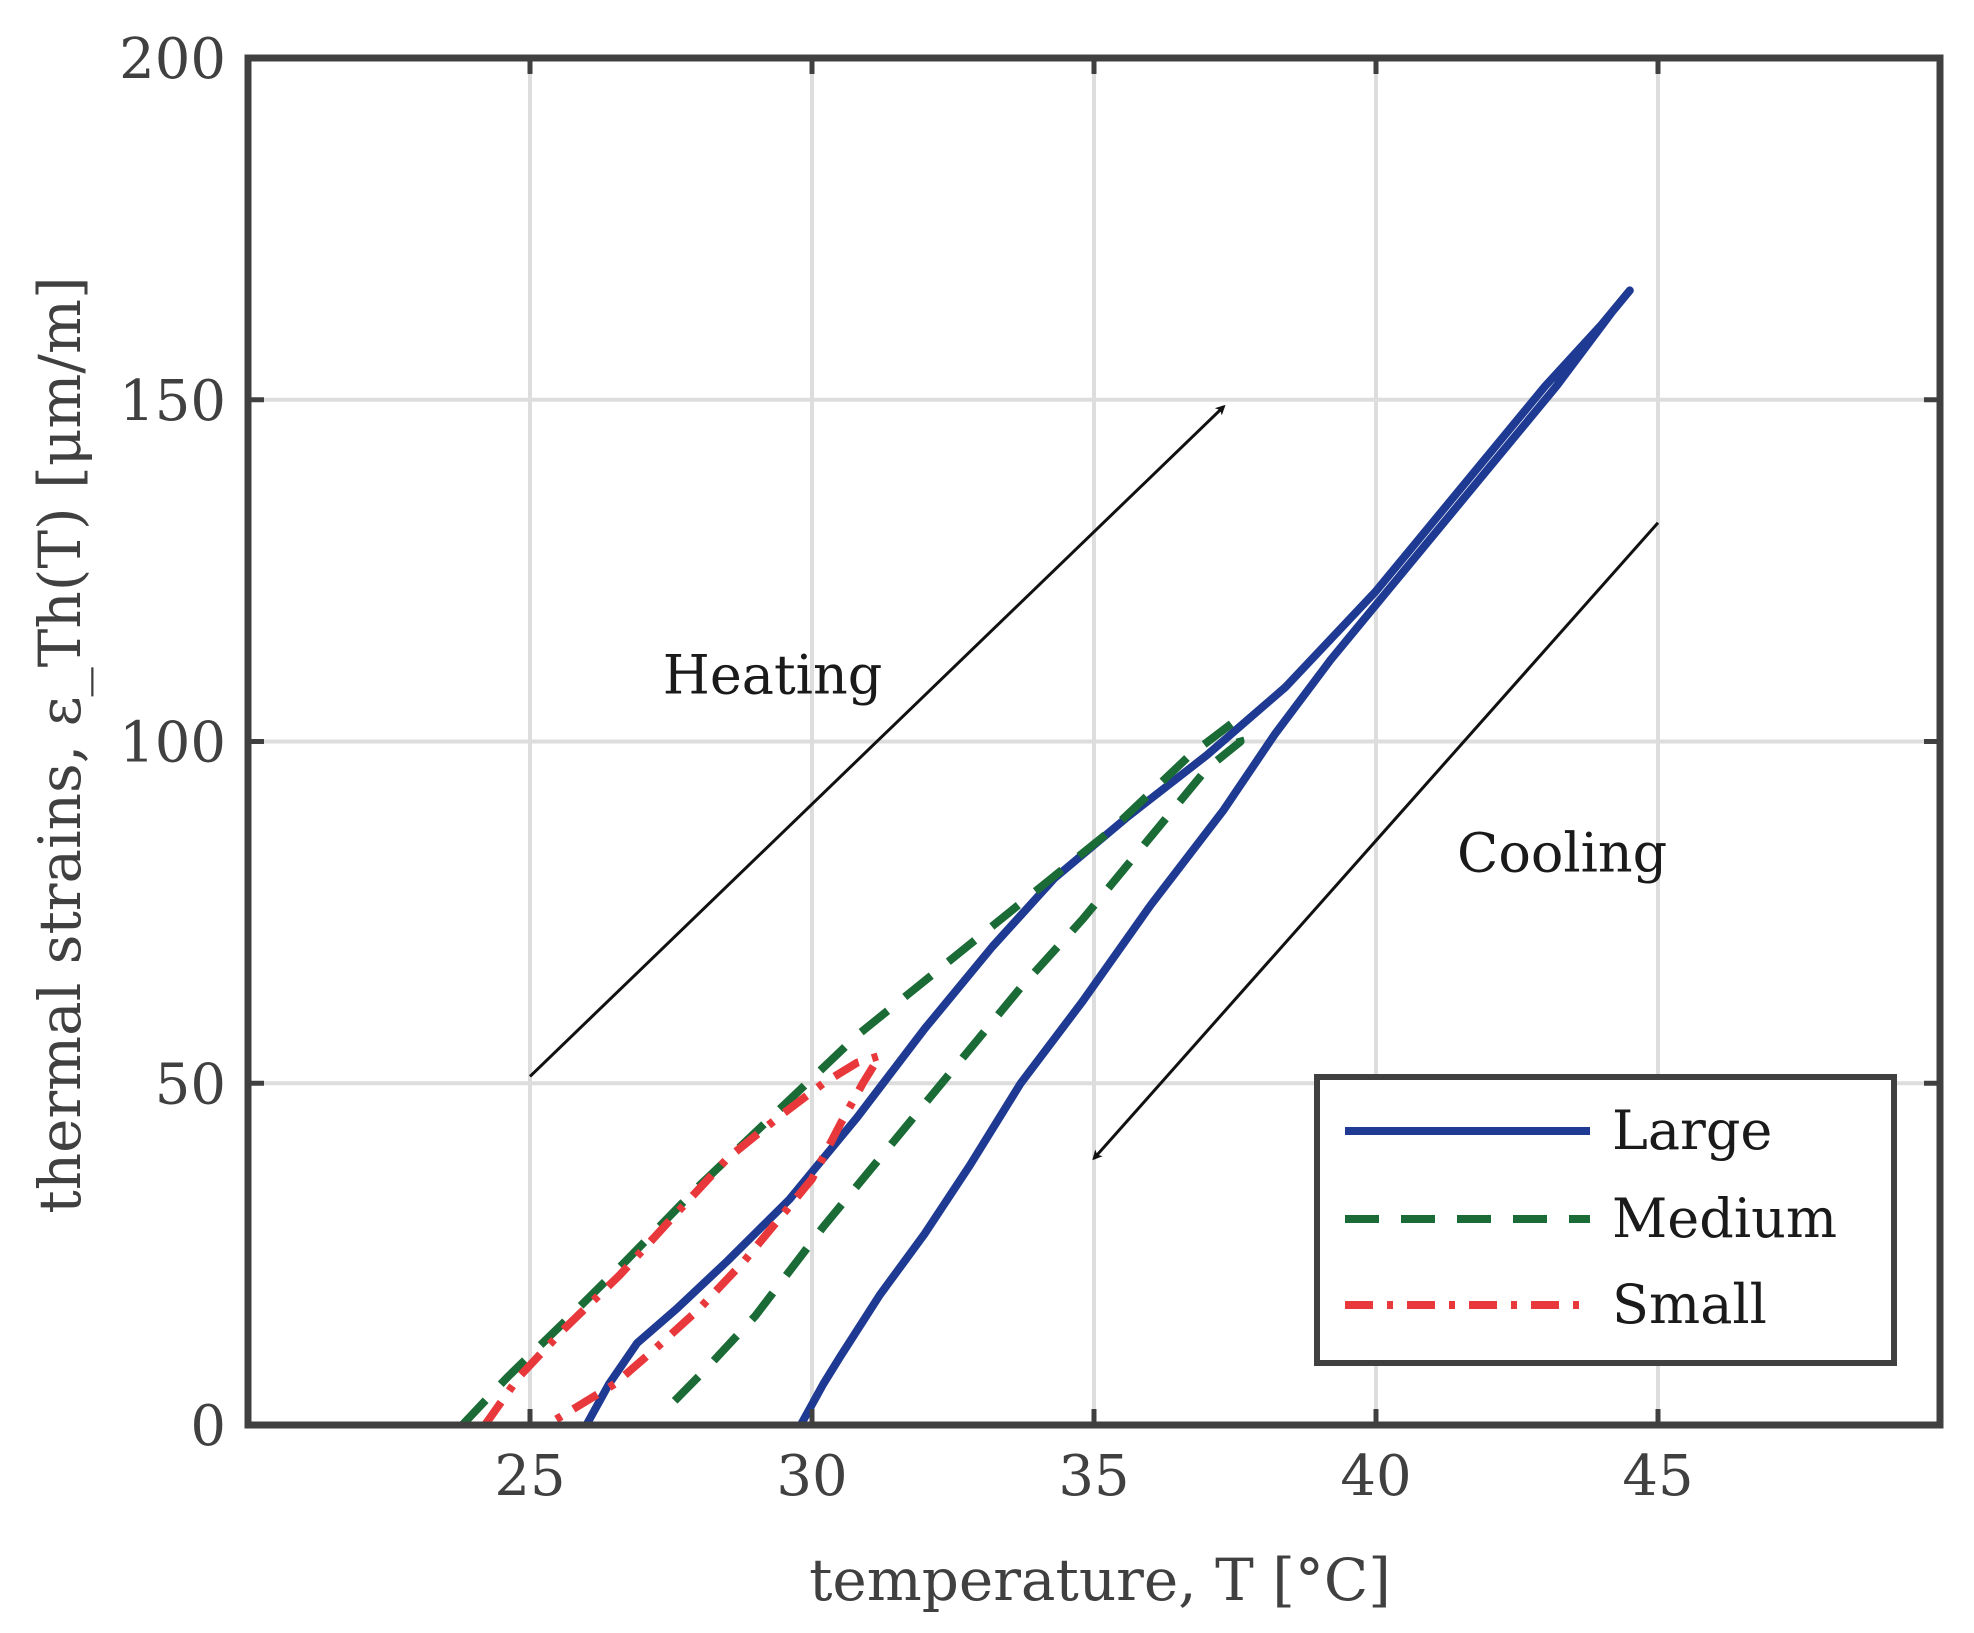 The height and width of the screenshot is (1633, 1974). Describe the element at coordinates (1605, 1220) in the screenshot. I see `legend: Large Medium Small` at that location.